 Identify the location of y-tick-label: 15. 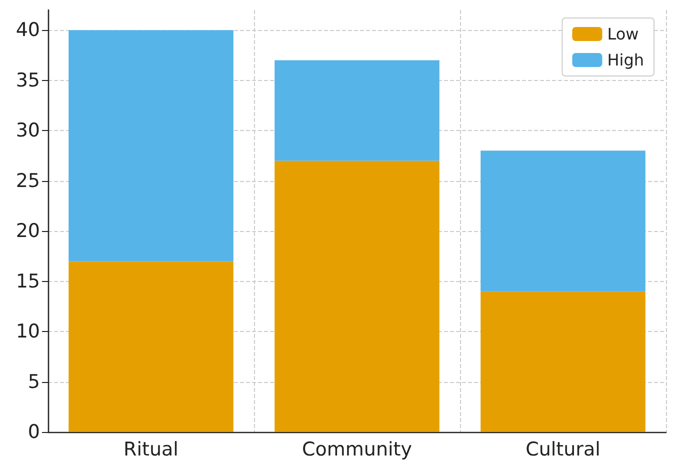
(28, 281).